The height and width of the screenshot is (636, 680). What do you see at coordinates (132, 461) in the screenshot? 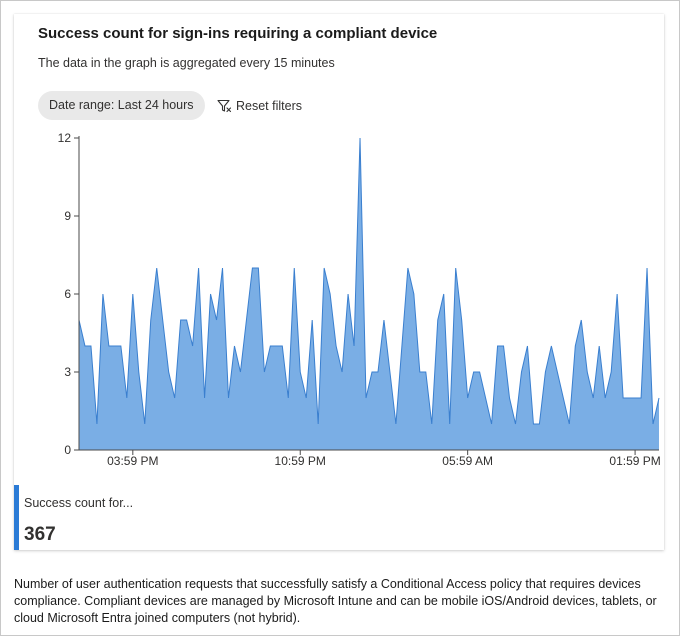
I see `x-tick-label: 03:59 PM` at bounding box center [132, 461].